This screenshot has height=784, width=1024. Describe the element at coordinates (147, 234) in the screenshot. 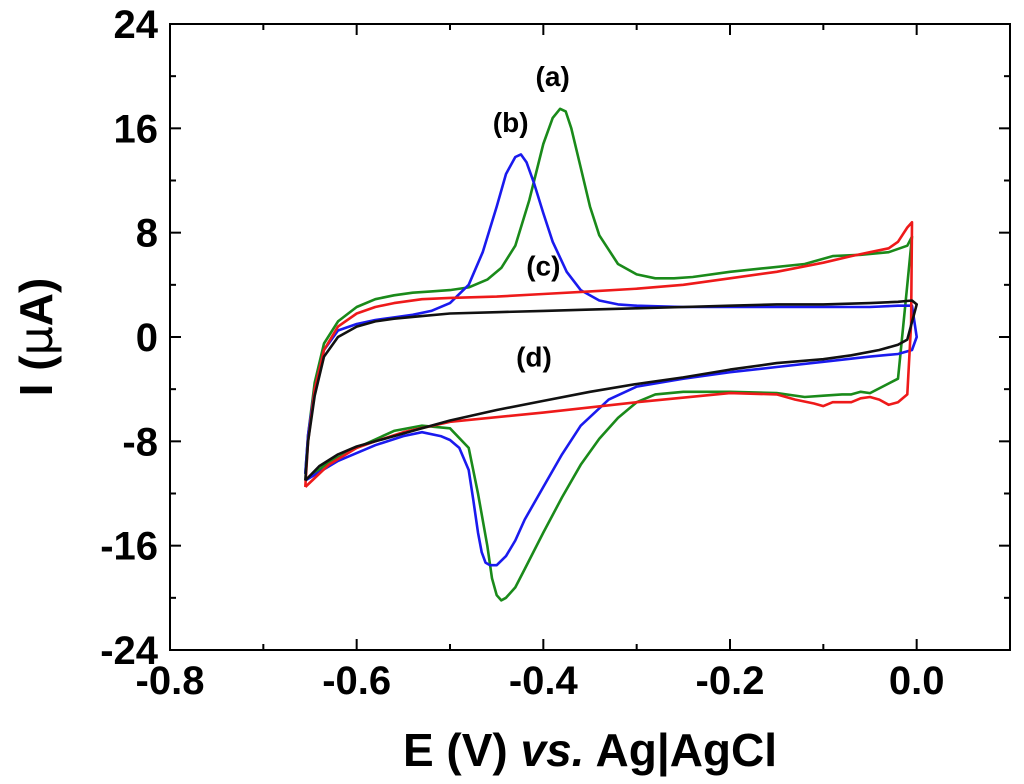

I see `y-tick-label: 8` at that location.